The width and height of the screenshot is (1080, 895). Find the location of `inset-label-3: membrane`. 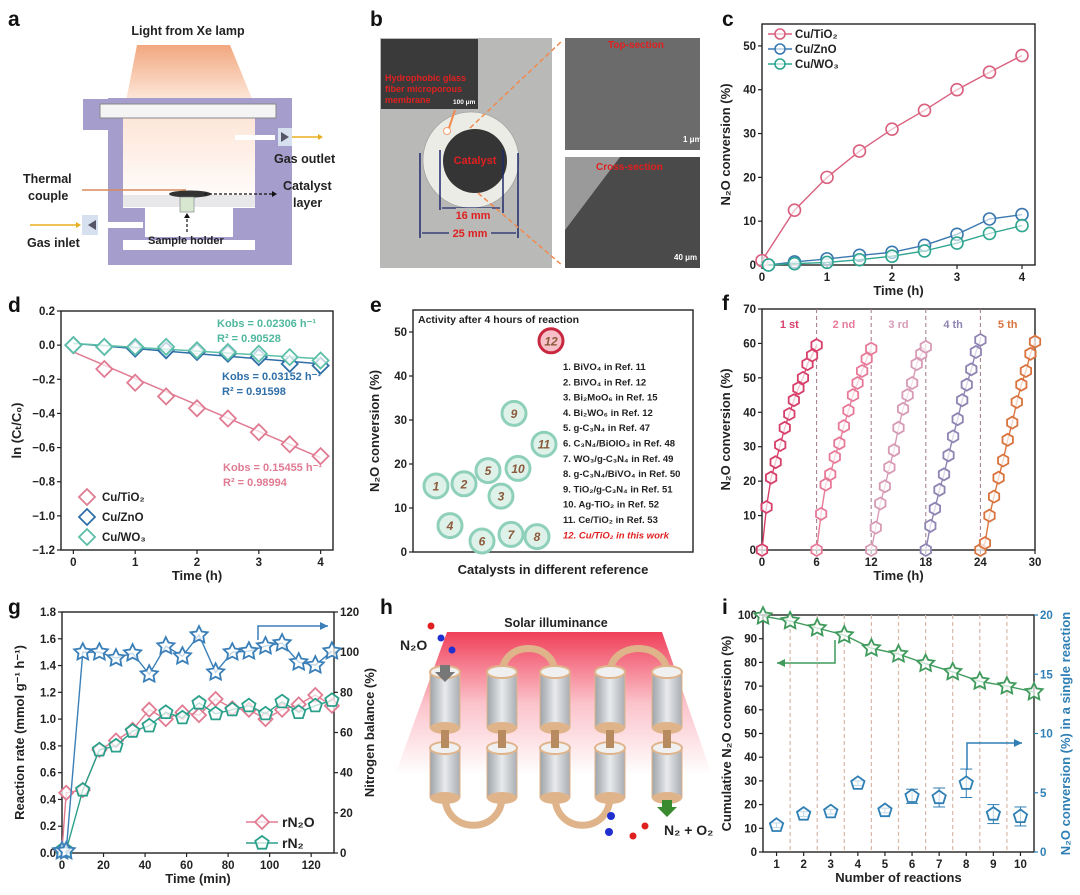

inset-label-3: membrane is located at coordinates (408, 100).